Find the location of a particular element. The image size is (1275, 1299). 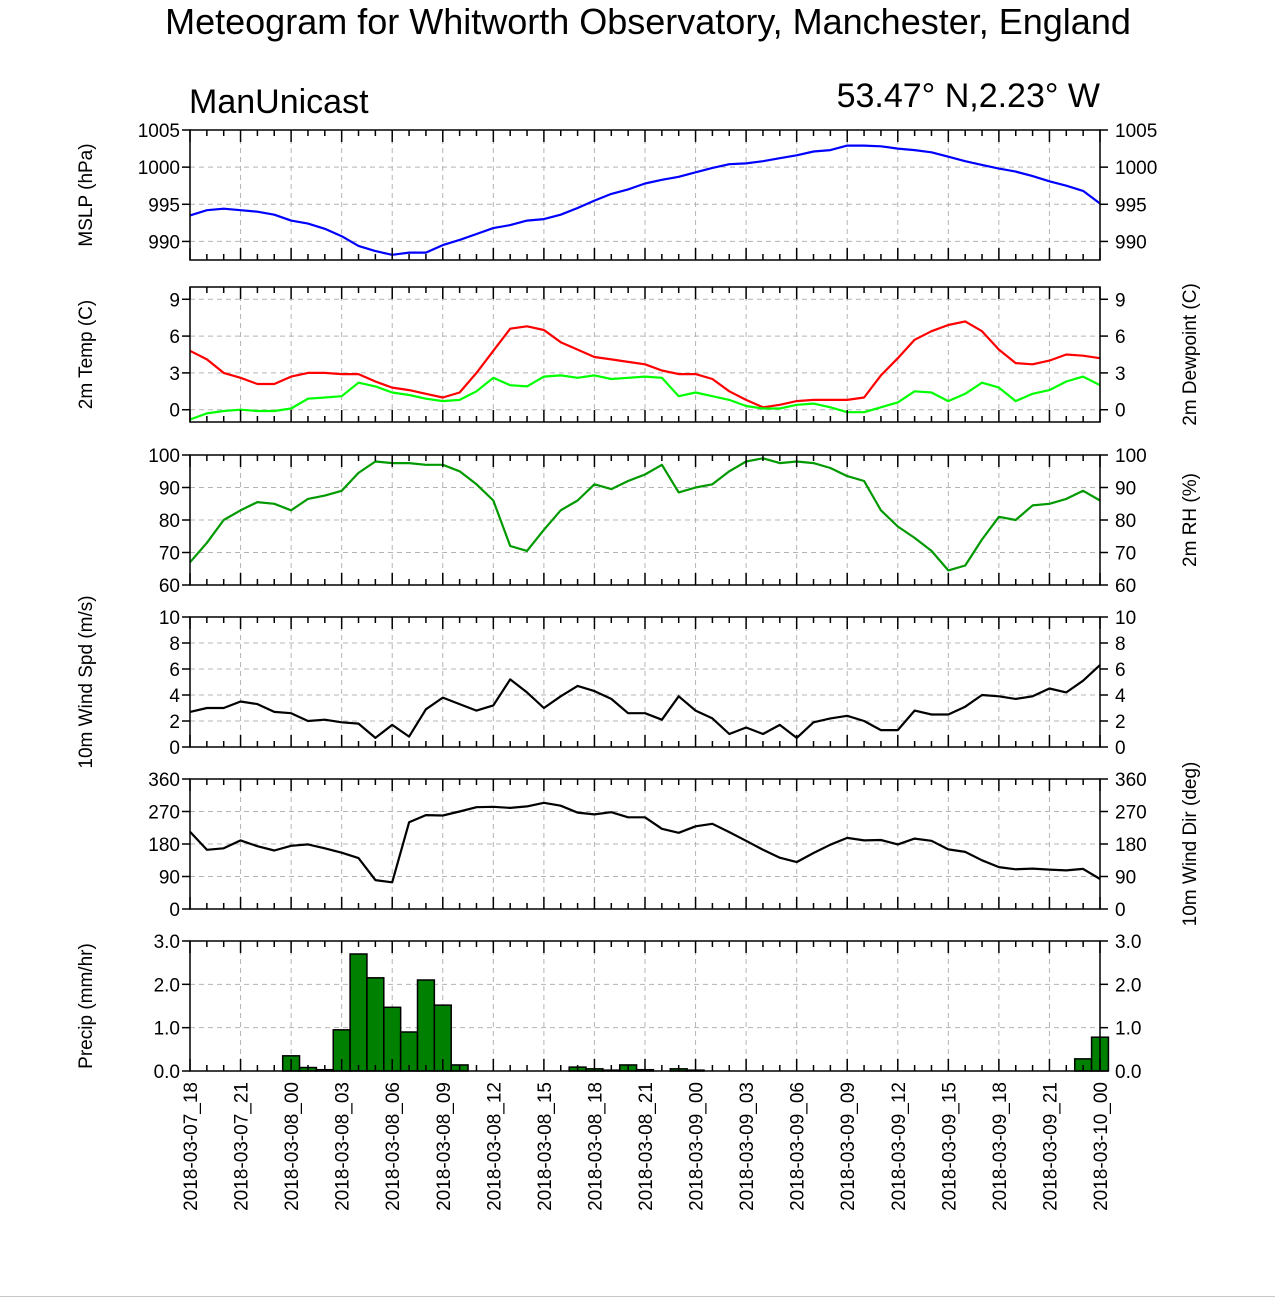

y-tick-label-left: 60 is located at coordinates (169, 586).